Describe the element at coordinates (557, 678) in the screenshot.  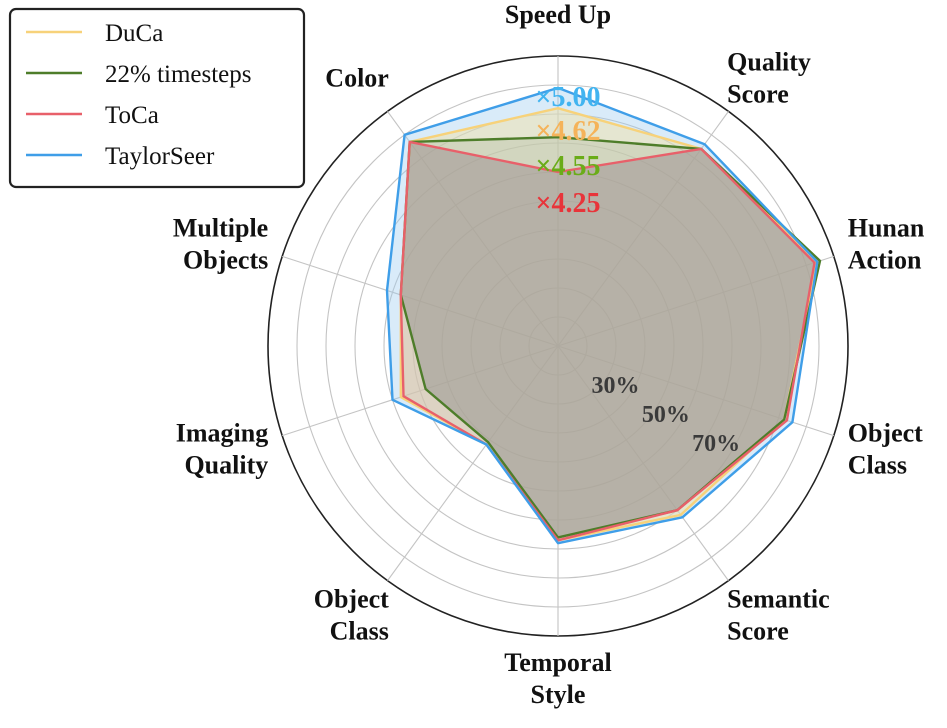
I see `axis-label: Temporal Style` at that location.